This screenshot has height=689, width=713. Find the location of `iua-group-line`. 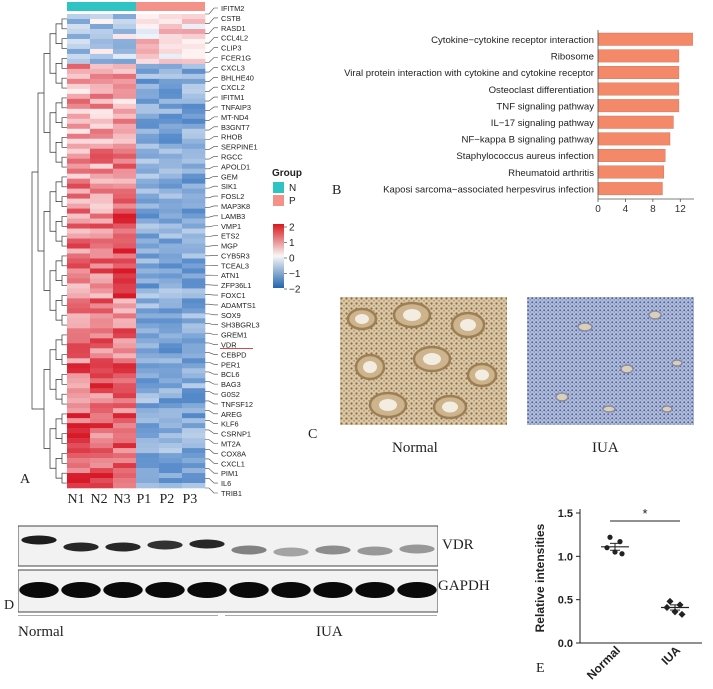

iua-group-line is located at coordinates (331, 615).